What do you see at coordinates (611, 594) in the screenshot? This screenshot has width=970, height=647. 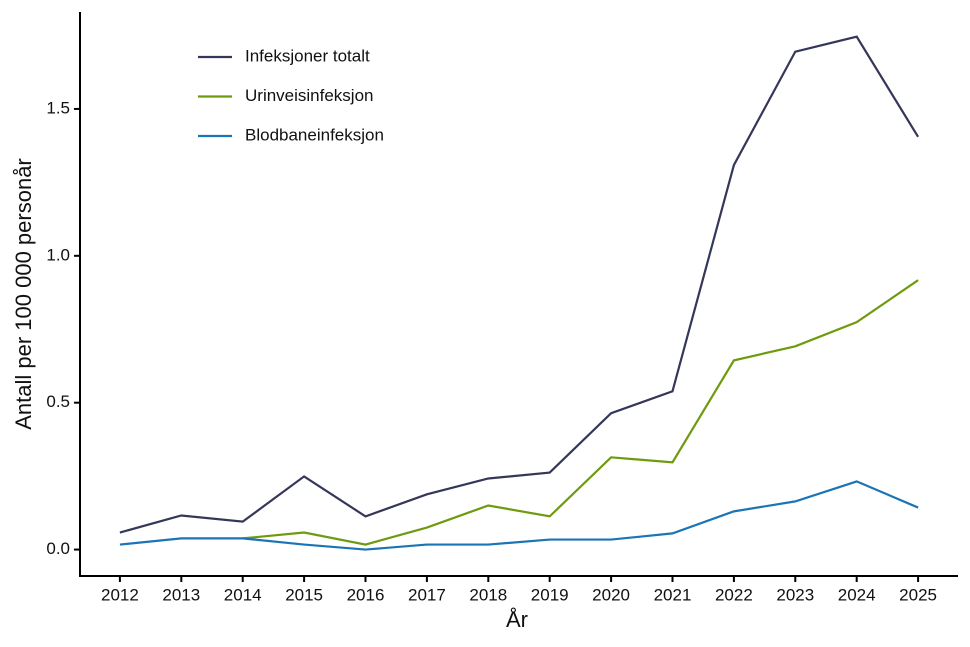 I see `x-tick-label: 2020` at bounding box center [611, 594].